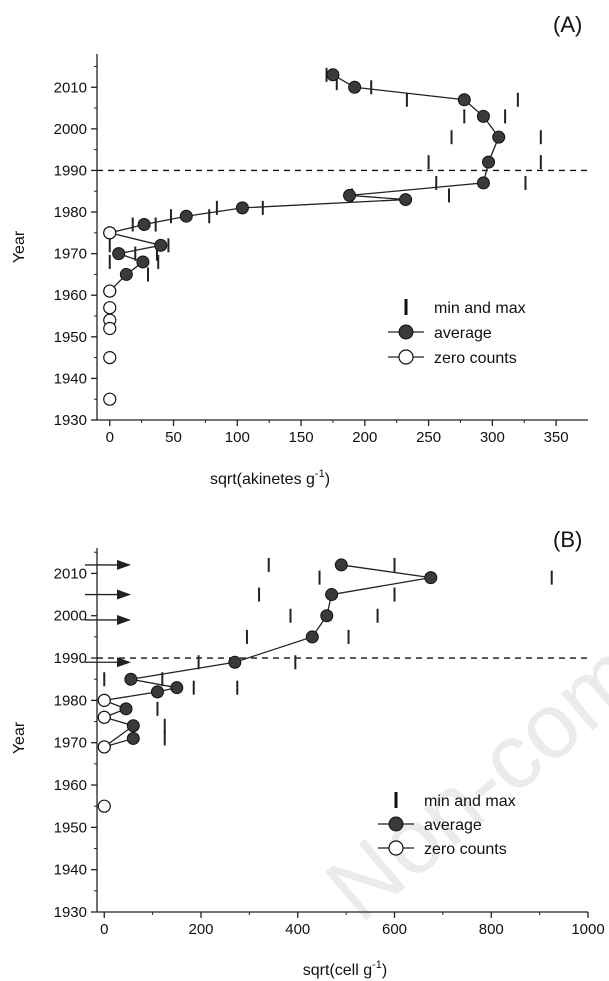 This screenshot has width=609, height=981. Describe the element at coordinates (70, 785) in the screenshot. I see `panel-b-y-tick-label-1960: 1960` at that location.